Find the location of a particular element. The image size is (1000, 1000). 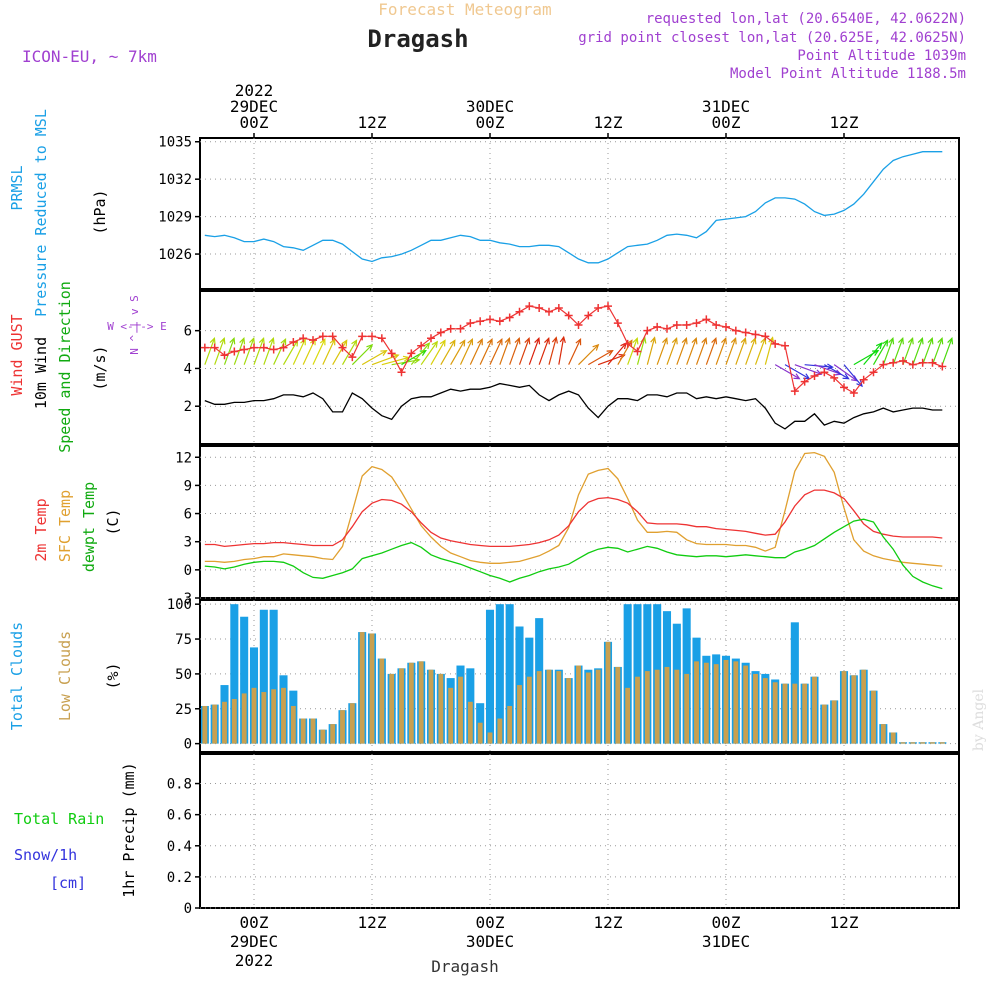

pressure-line is located at coordinates (573, 207).